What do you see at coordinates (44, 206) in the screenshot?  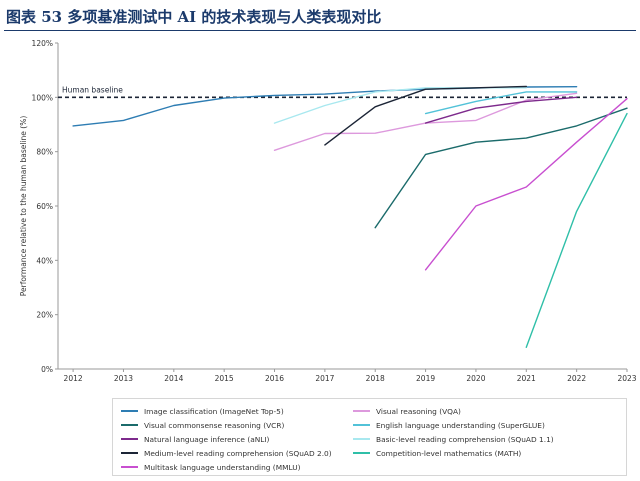 I see `y-tick-label: 60%` at bounding box center [44, 206].